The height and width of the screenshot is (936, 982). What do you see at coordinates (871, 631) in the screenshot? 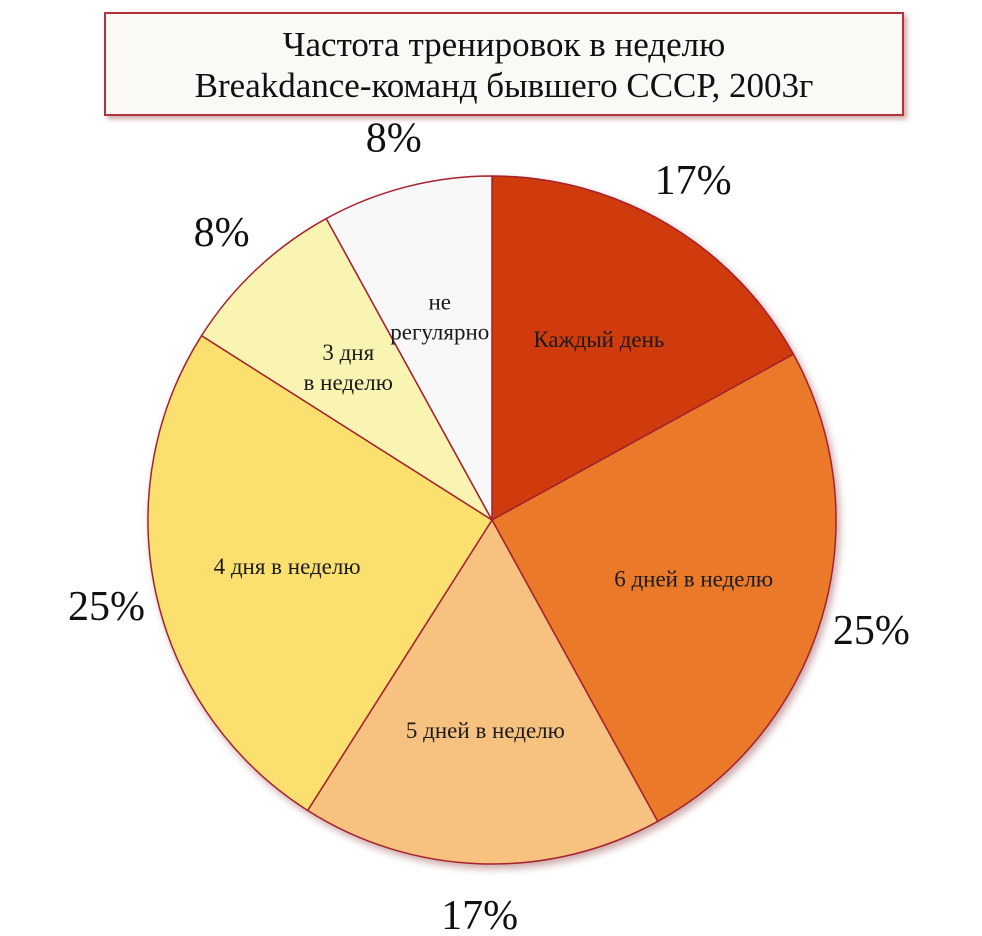
I see `percent-label-1: 25%` at bounding box center [871, 631].